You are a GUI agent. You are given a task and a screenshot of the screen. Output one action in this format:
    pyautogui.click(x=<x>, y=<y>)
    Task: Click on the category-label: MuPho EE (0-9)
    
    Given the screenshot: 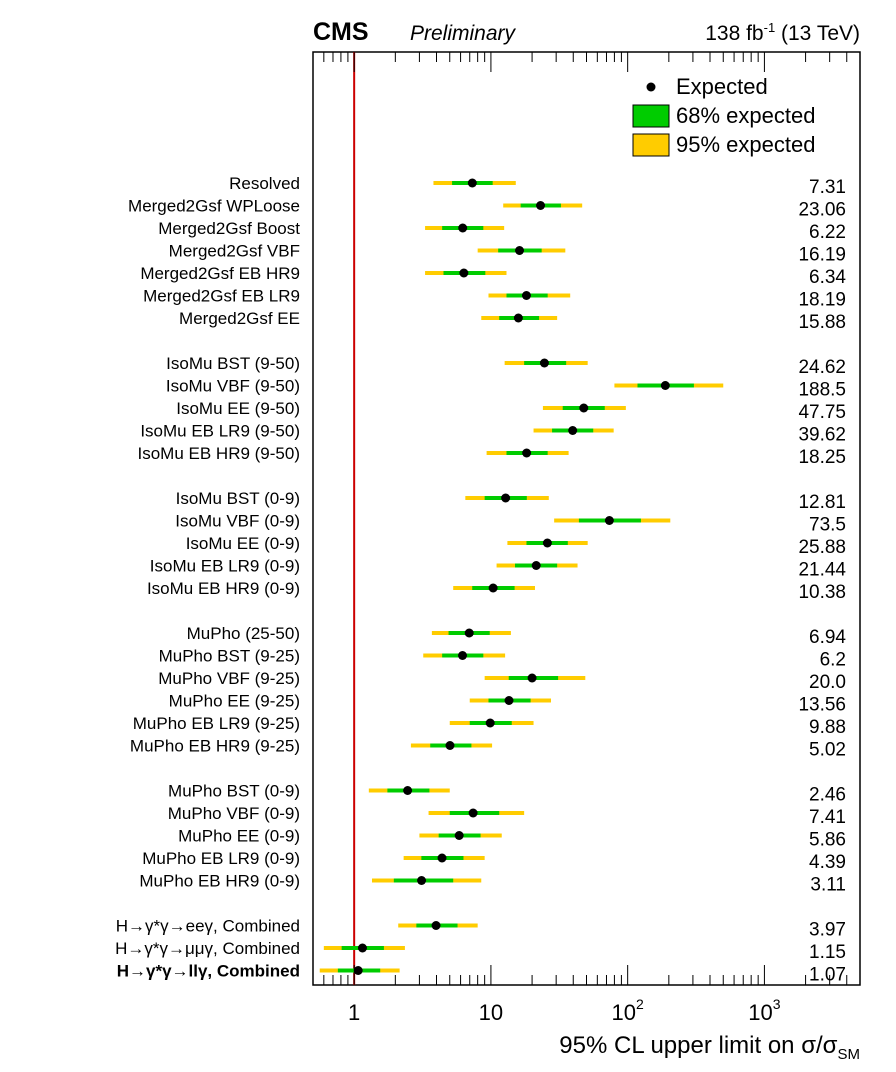 What is the action you would take?
    pyautogui.click(x=239, y=836)
    